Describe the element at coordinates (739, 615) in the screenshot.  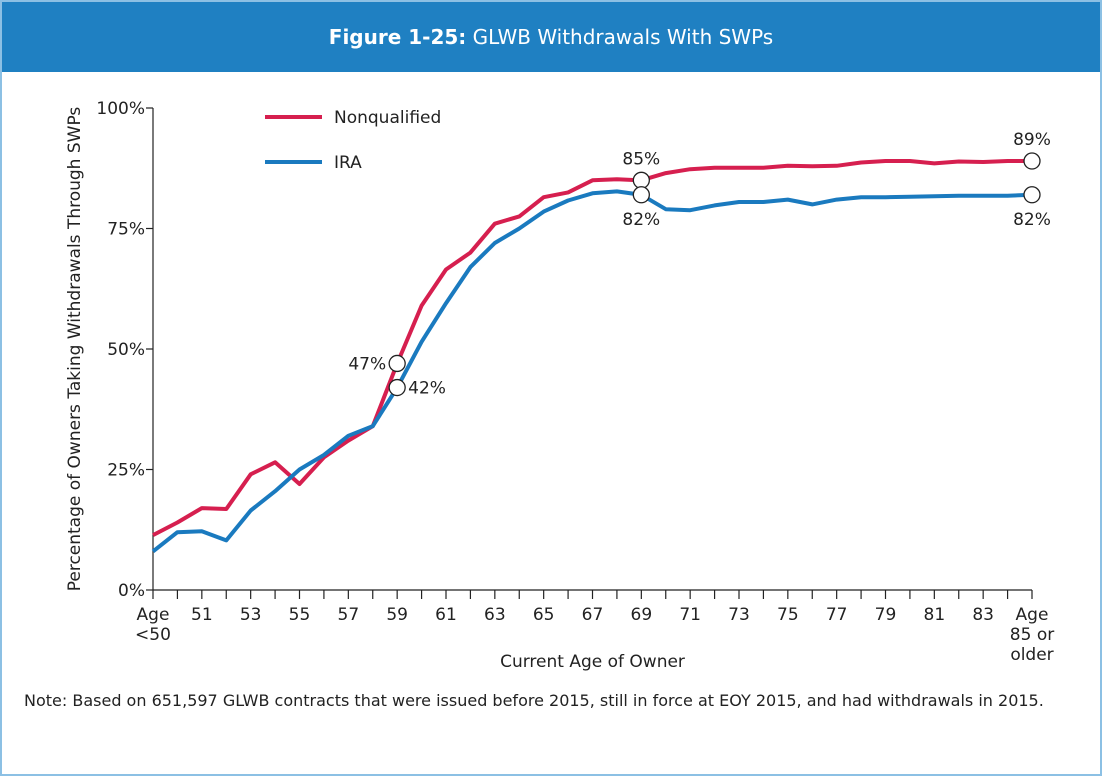
I see `x-tick-label: 73` at that location.